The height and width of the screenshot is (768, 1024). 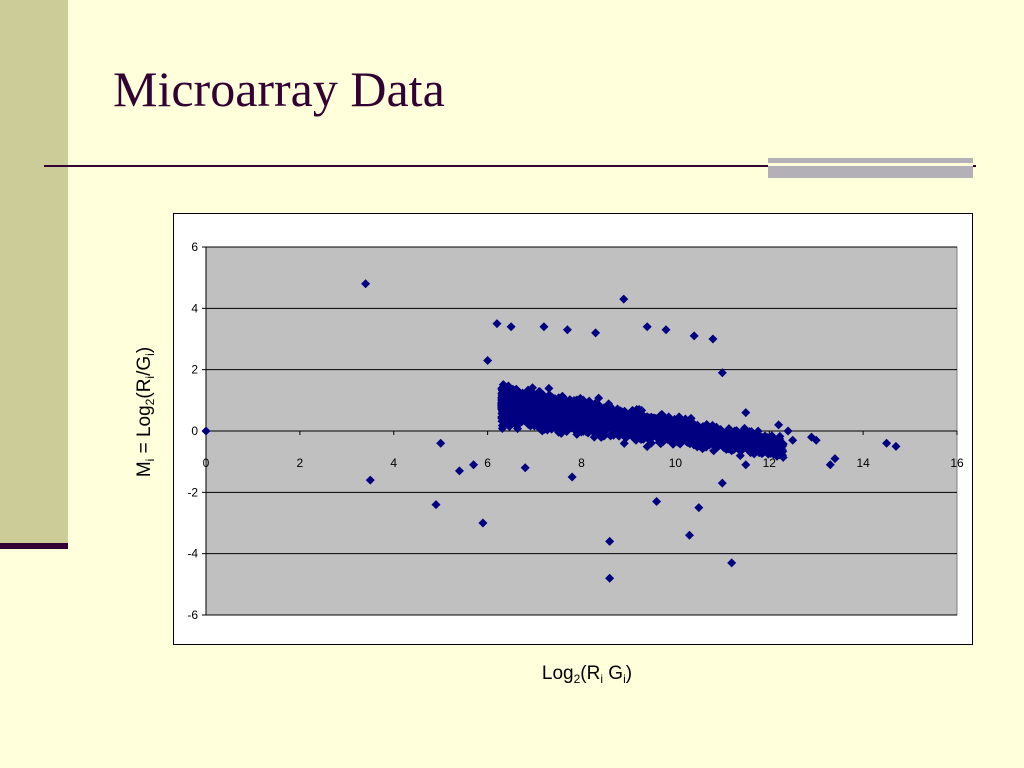 What do you see at coordinates (192, 554) in the screenshot?
I see `y-tick-label: -4` at bounding box center [192, 554].